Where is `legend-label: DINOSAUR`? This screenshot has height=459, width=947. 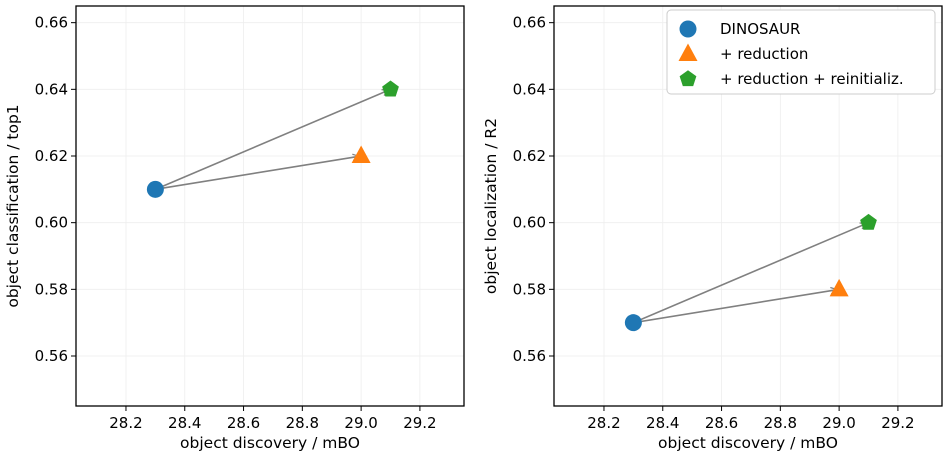 legend-label: DINOSAUR is located at coordinates (760, 29).